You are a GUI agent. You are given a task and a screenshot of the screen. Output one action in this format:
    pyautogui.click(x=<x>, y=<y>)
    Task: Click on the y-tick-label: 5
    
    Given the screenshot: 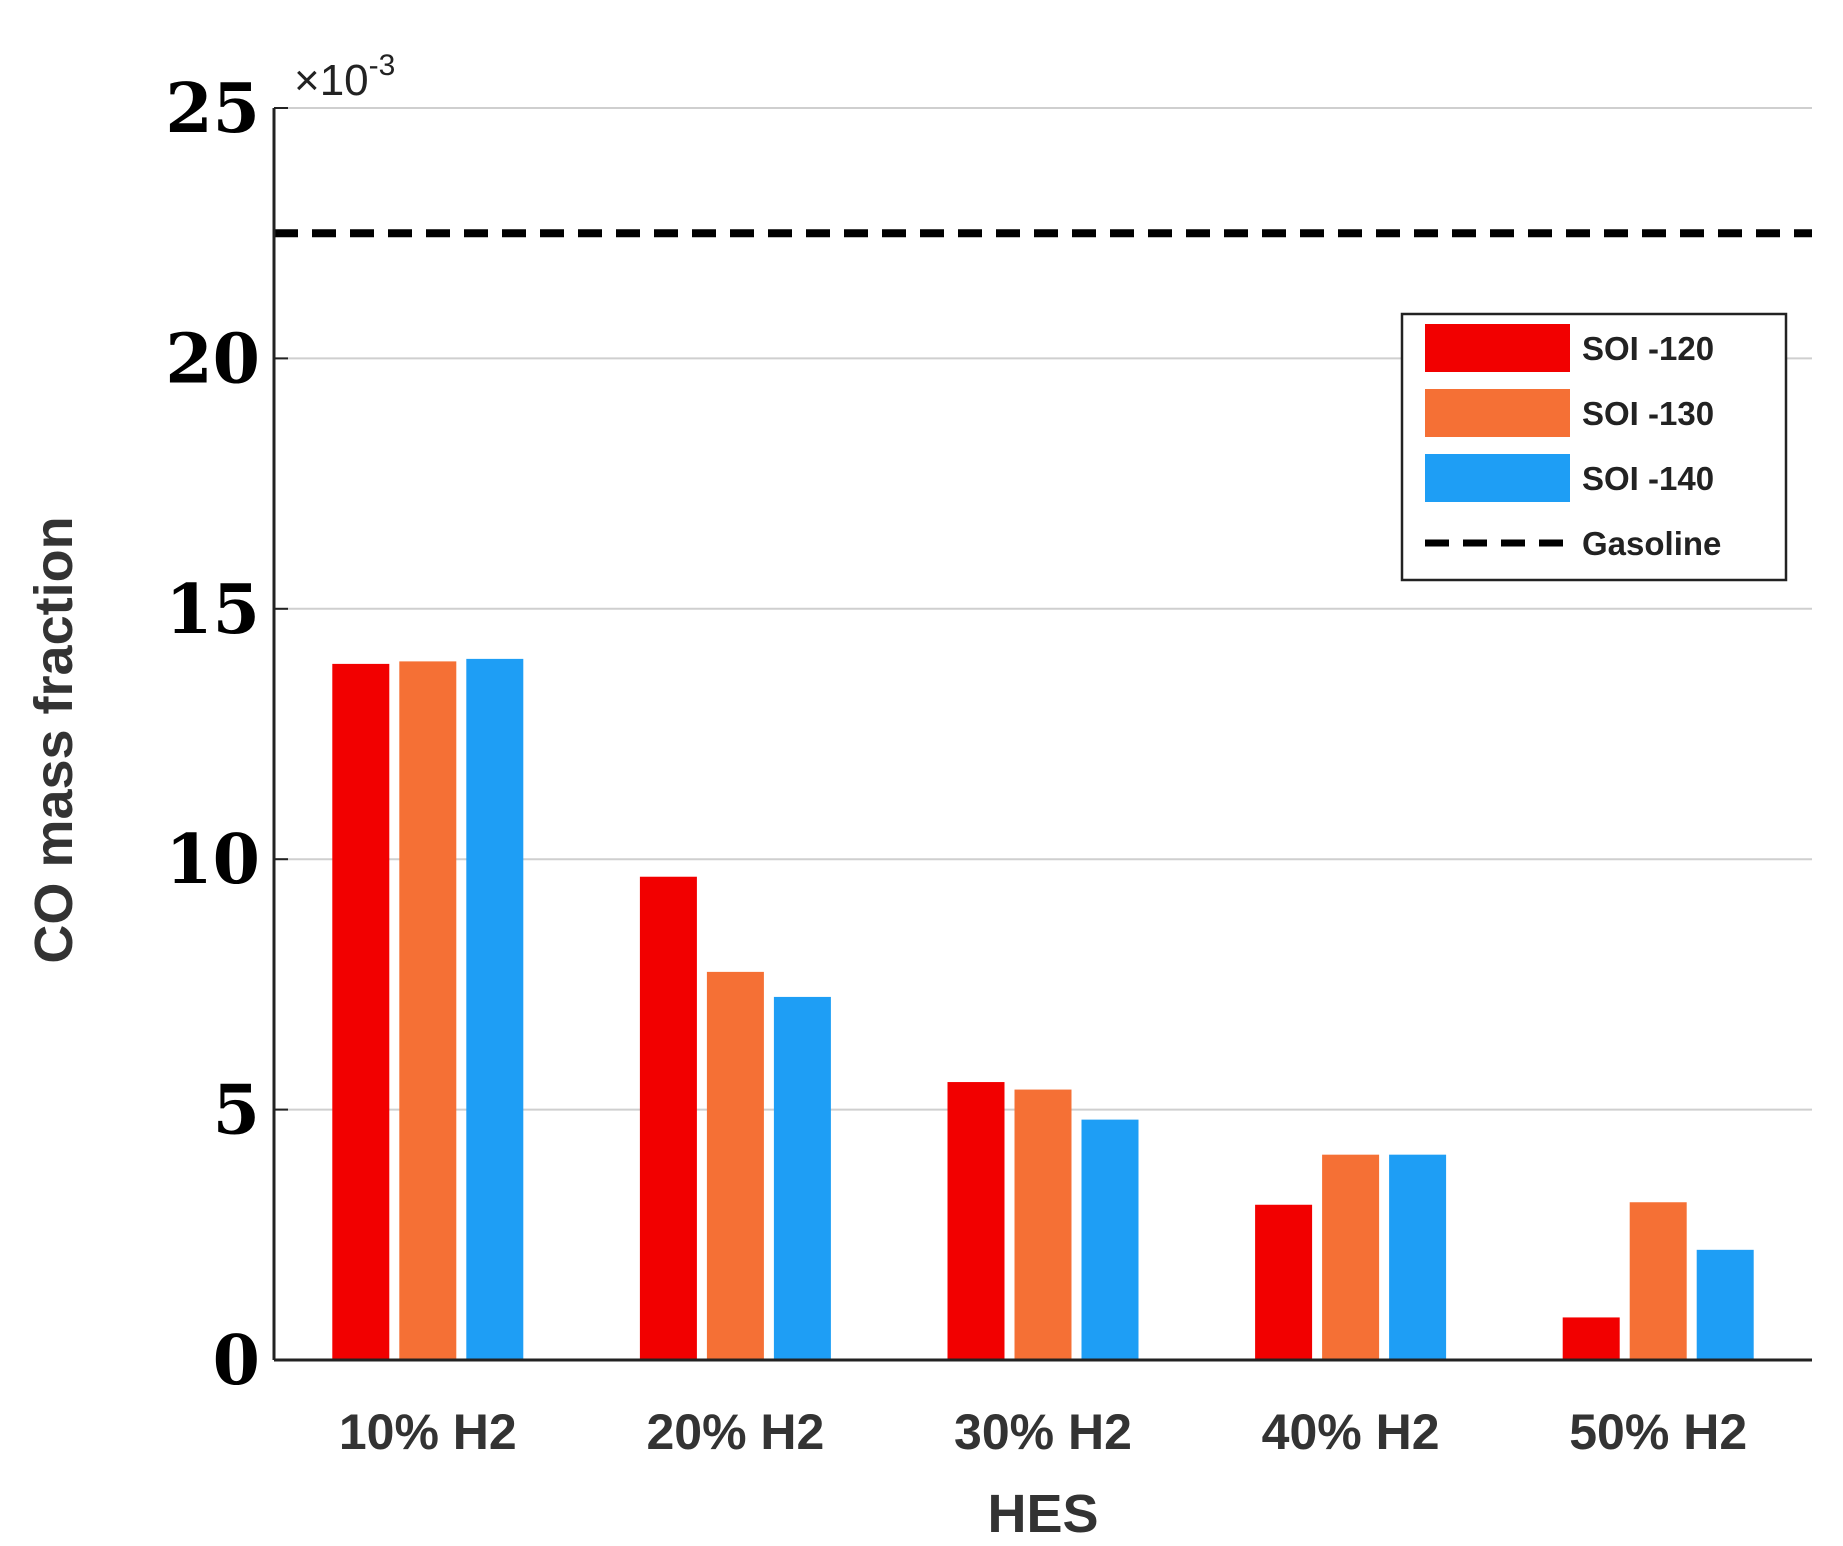 What is the action you would take?
    pyautogui.click(x=236, y=1111)
    